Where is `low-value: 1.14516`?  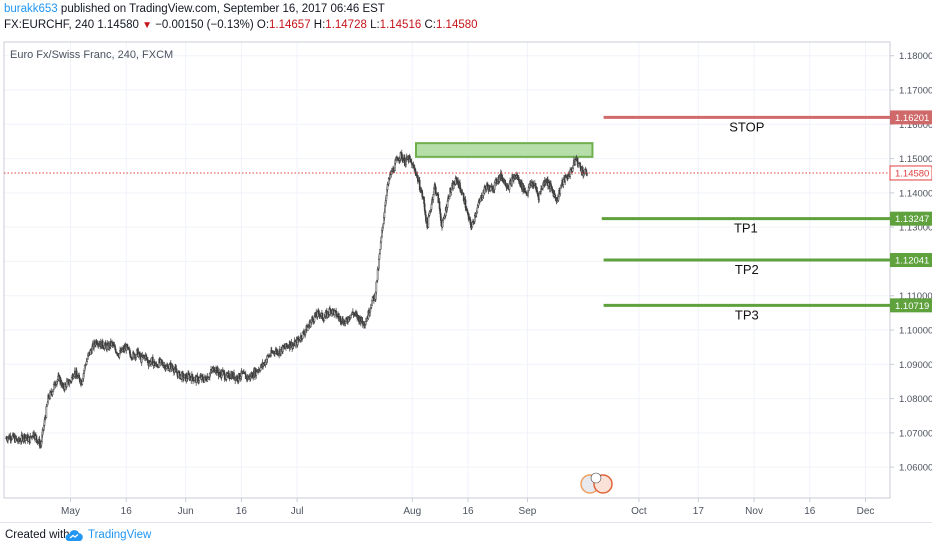 low-value: 1.14516 is located at coordinates (400, 25).